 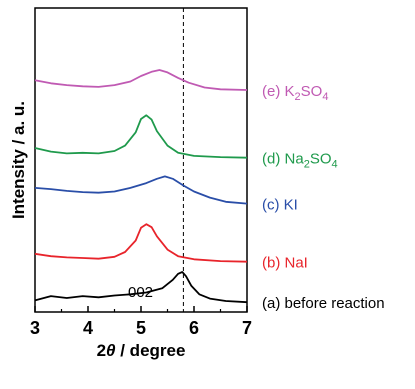 I want to click on series-label-3-part-1: 2, so click(x=307, y=165).